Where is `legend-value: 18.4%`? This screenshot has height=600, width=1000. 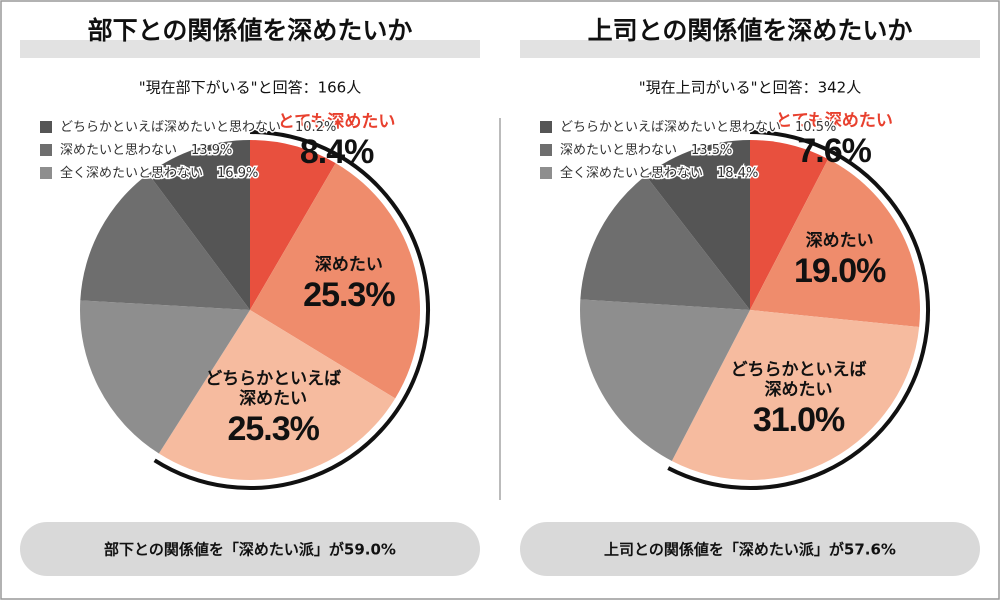 legend-value: 18.4% is located at coordinates (737, 173).